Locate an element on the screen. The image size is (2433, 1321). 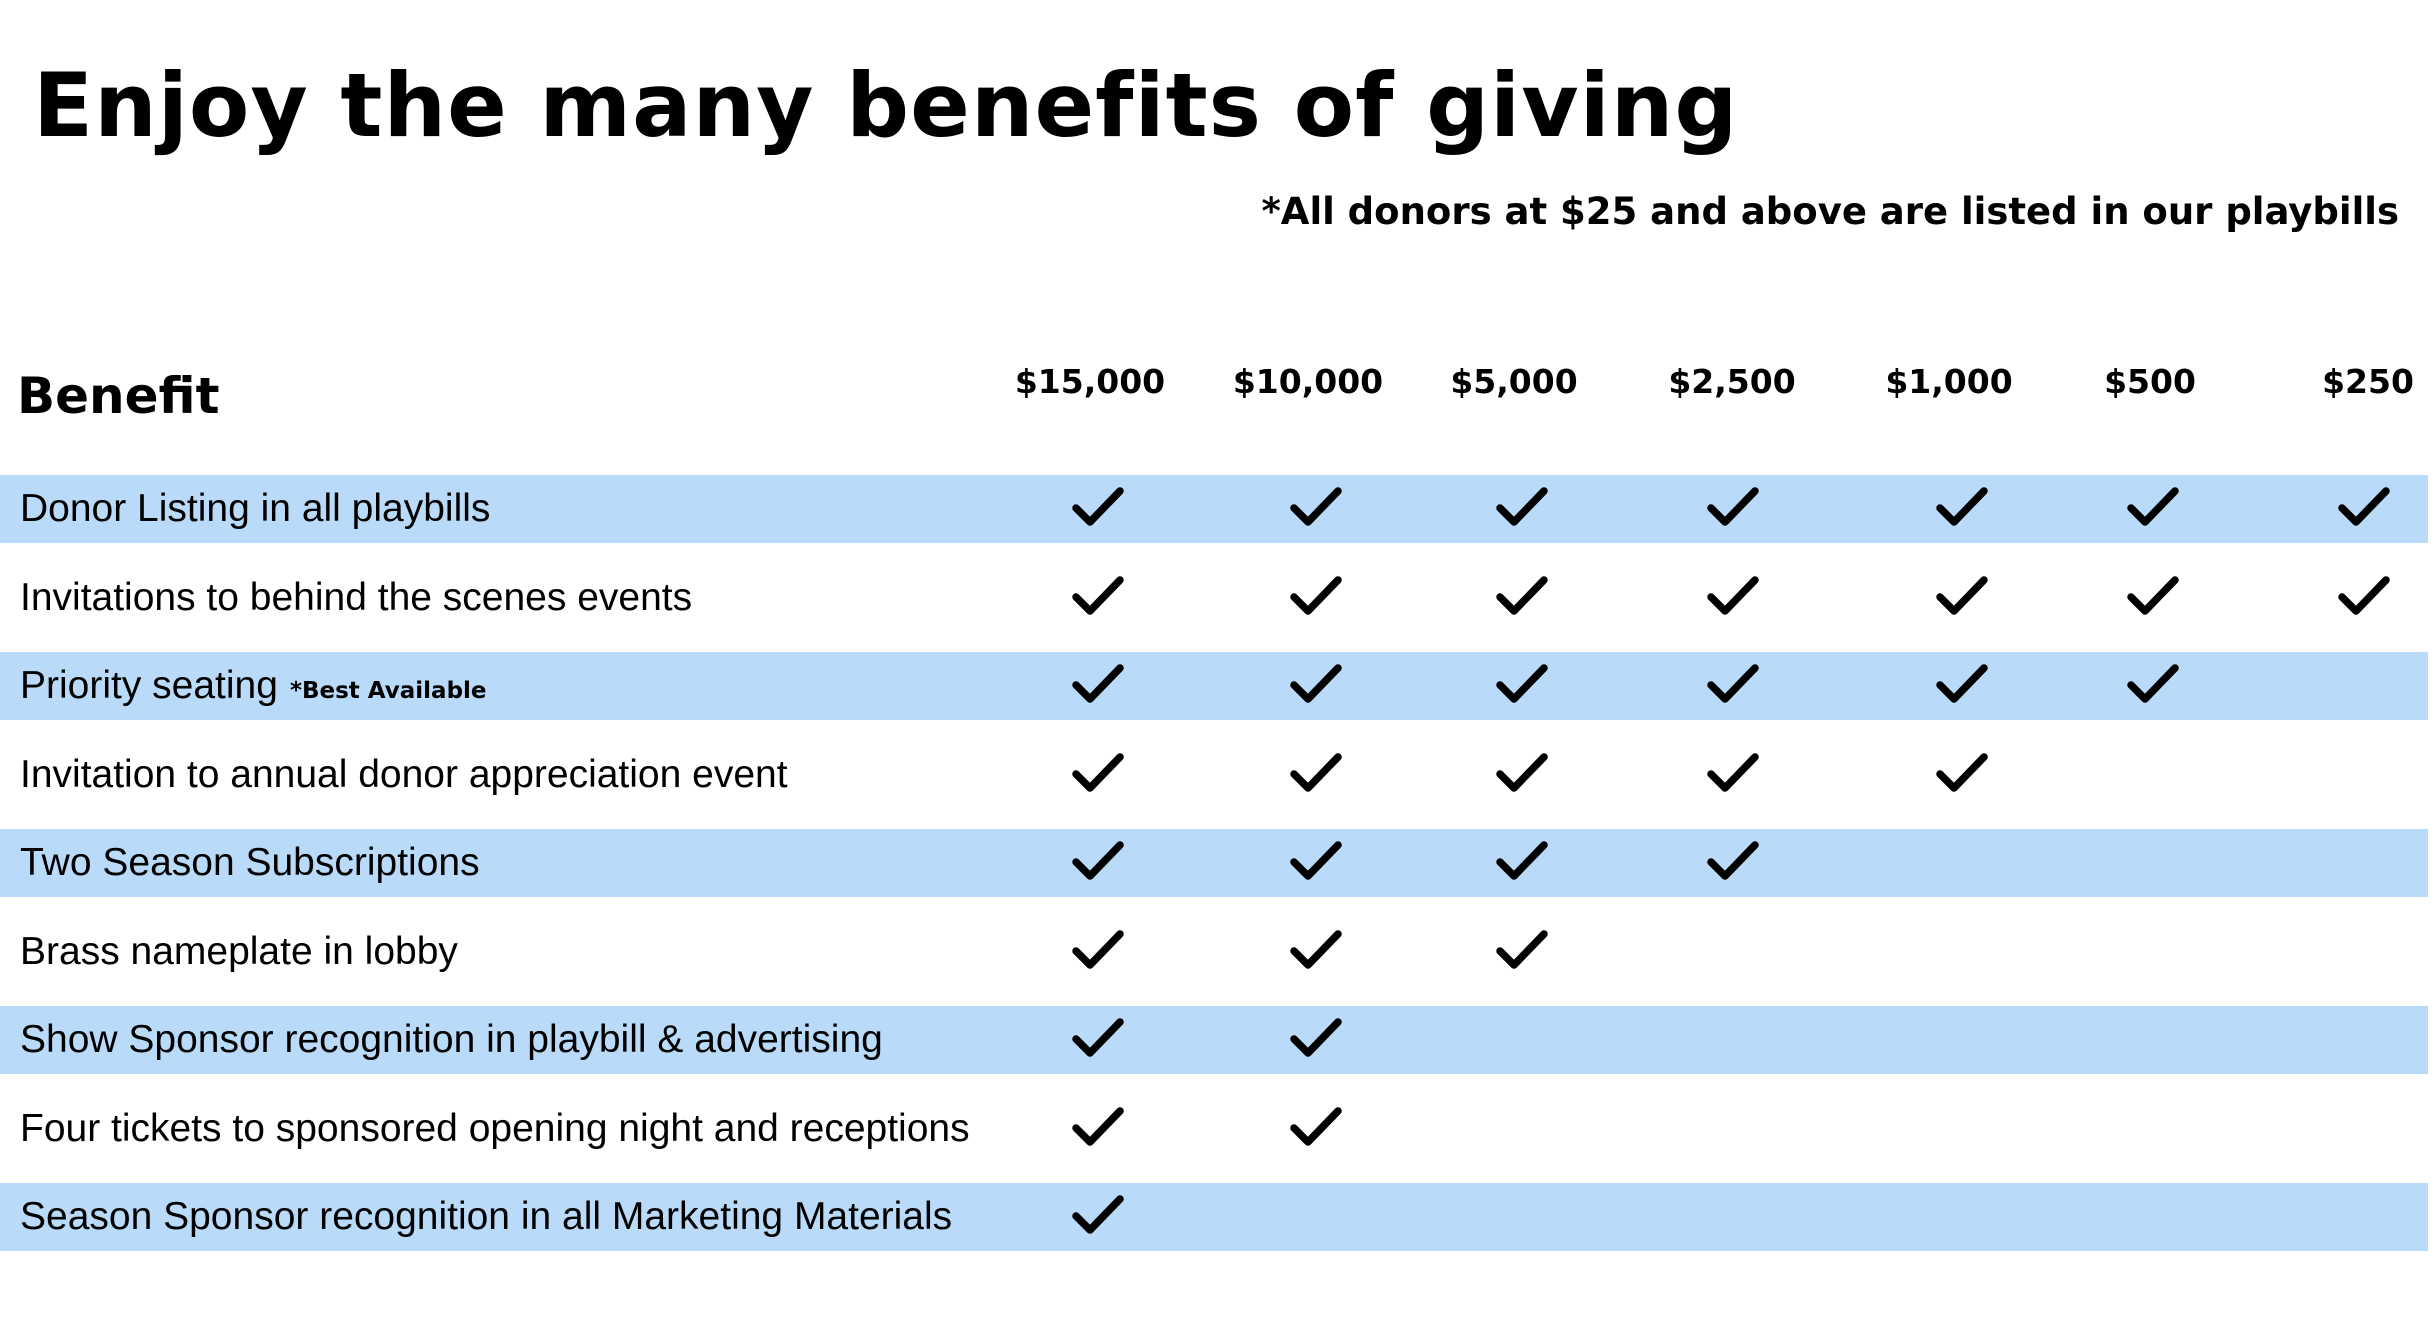
benefit-row: Two Season Subscriptions is located at coordinates (1214, 863).